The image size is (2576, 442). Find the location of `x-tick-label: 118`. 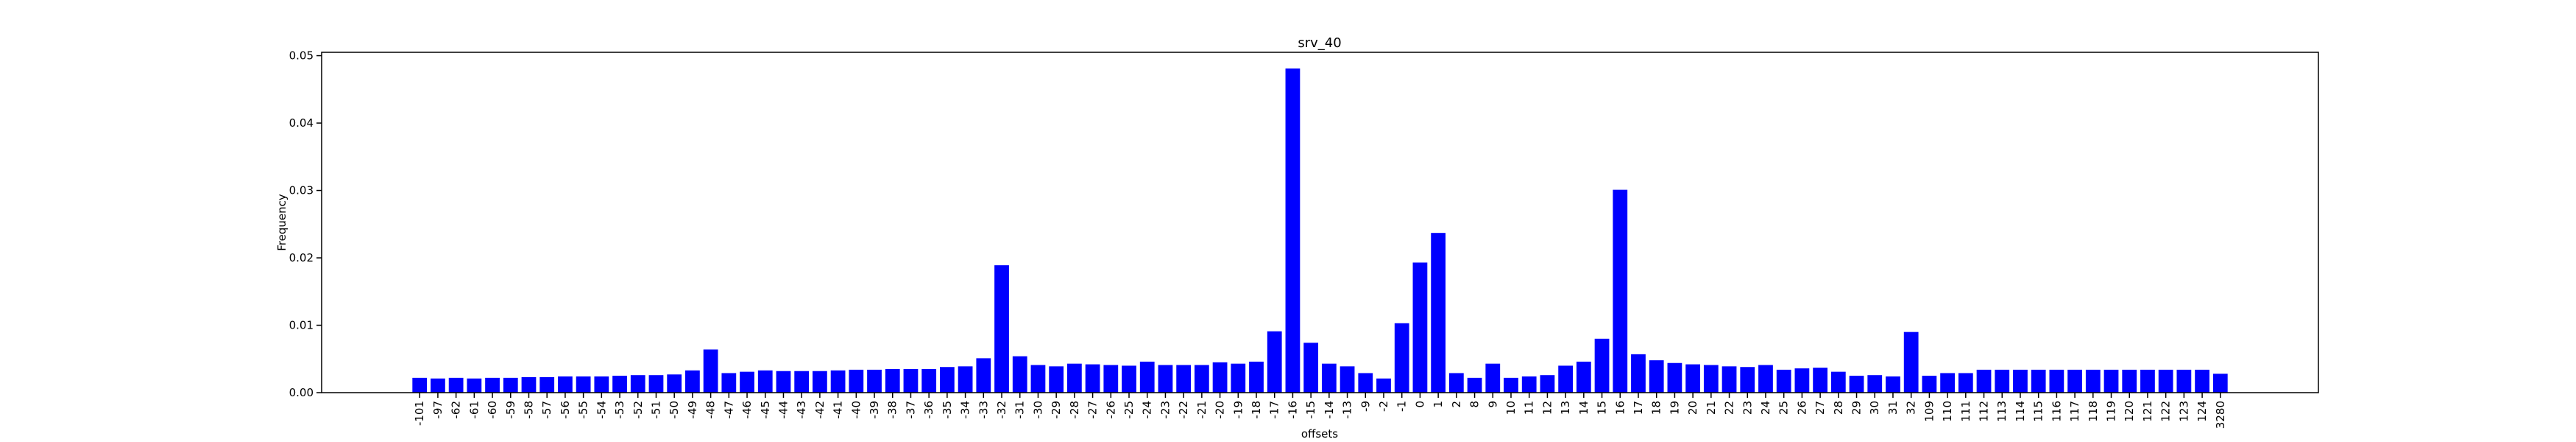

x-tick-label: 118 is located at coordinates (2093, 412).